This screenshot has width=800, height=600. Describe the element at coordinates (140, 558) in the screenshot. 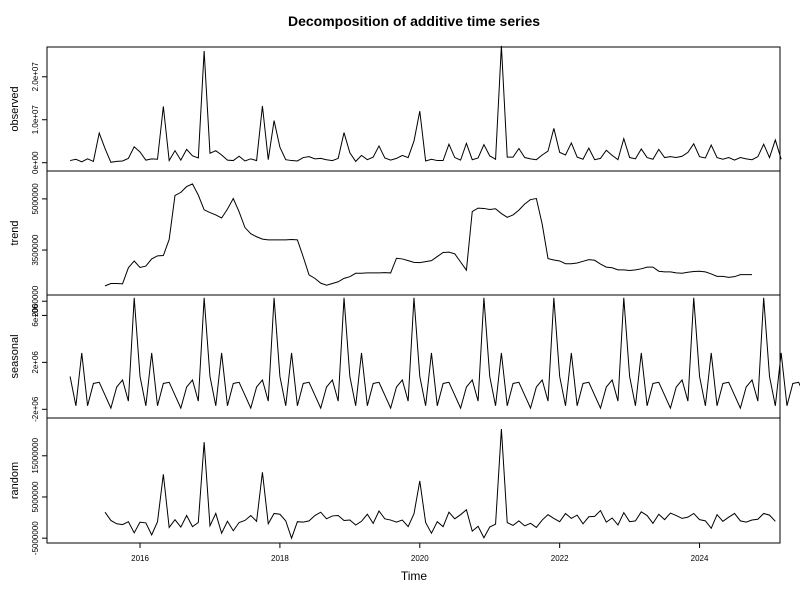

I see `x-tick-label: 2016` at that location.